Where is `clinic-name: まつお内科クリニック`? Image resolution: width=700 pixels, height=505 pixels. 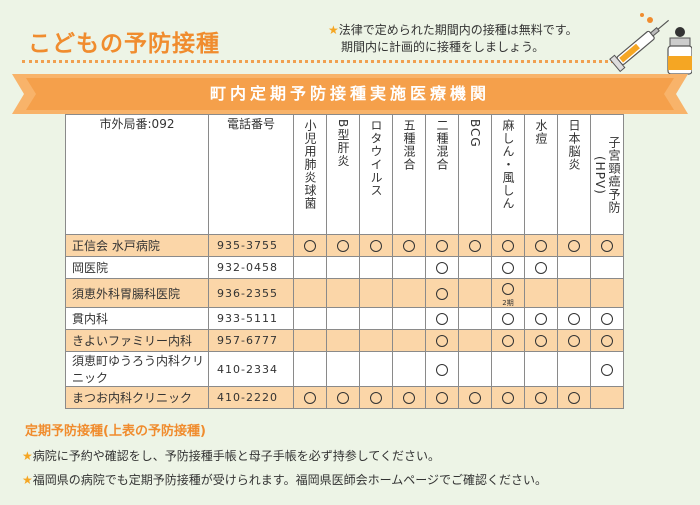
clinic-name: まつお内科クリニック is located at coordinates (137, 397).